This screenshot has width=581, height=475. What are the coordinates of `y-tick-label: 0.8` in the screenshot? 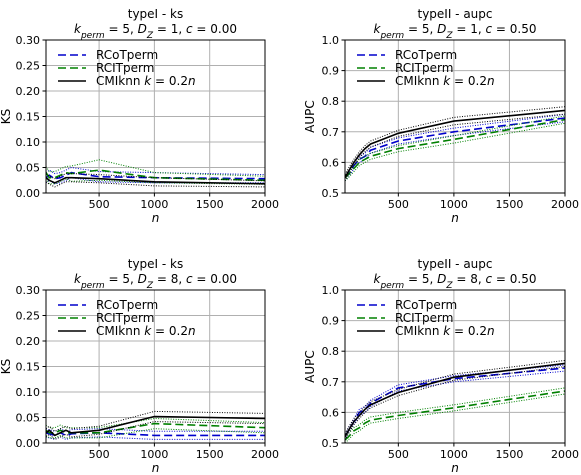 It's located at (331, 101).